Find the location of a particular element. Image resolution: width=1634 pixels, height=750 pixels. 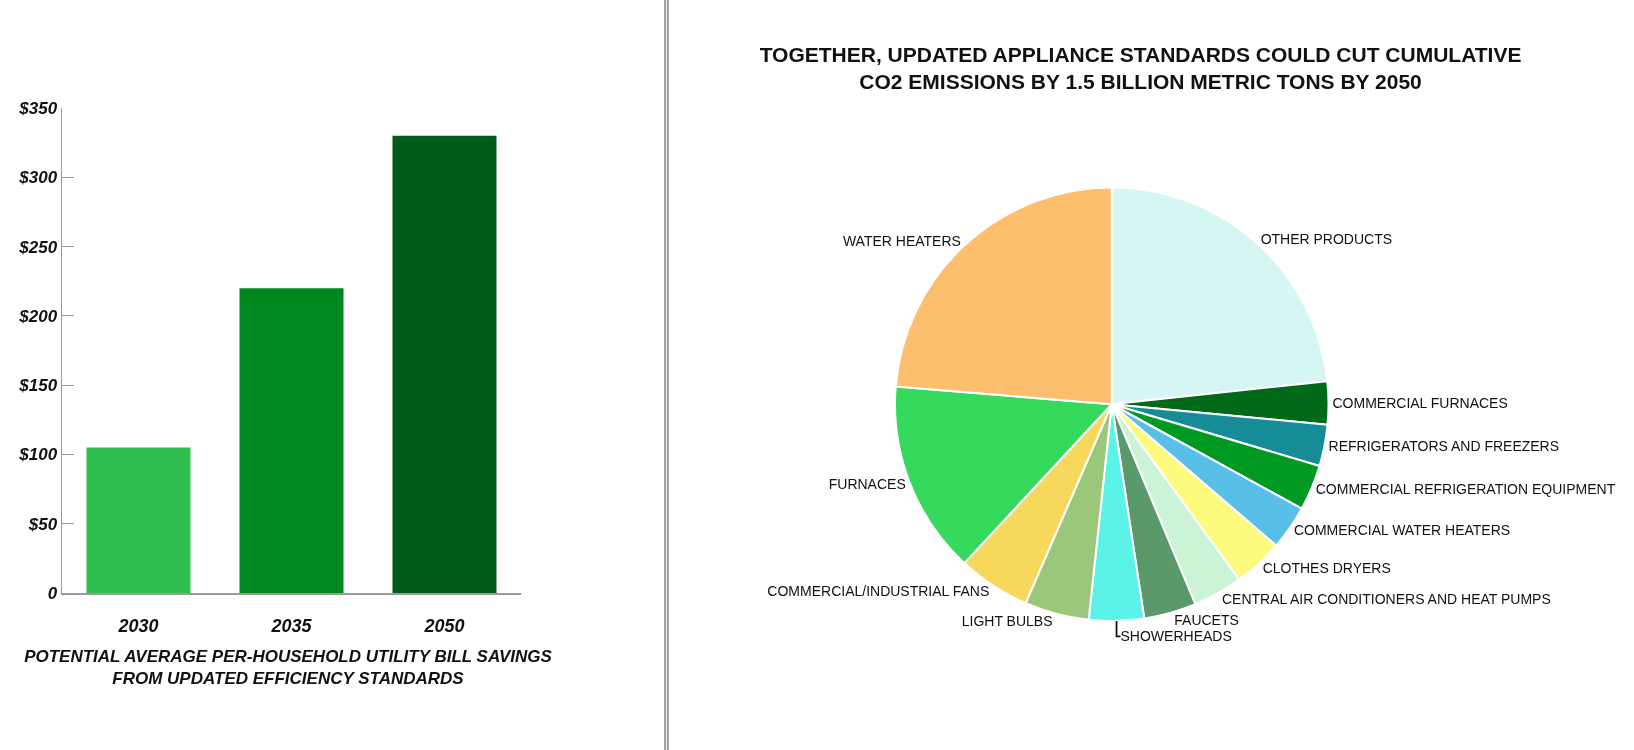

y-tick-label: $50 is located at coordinates (42, 524).